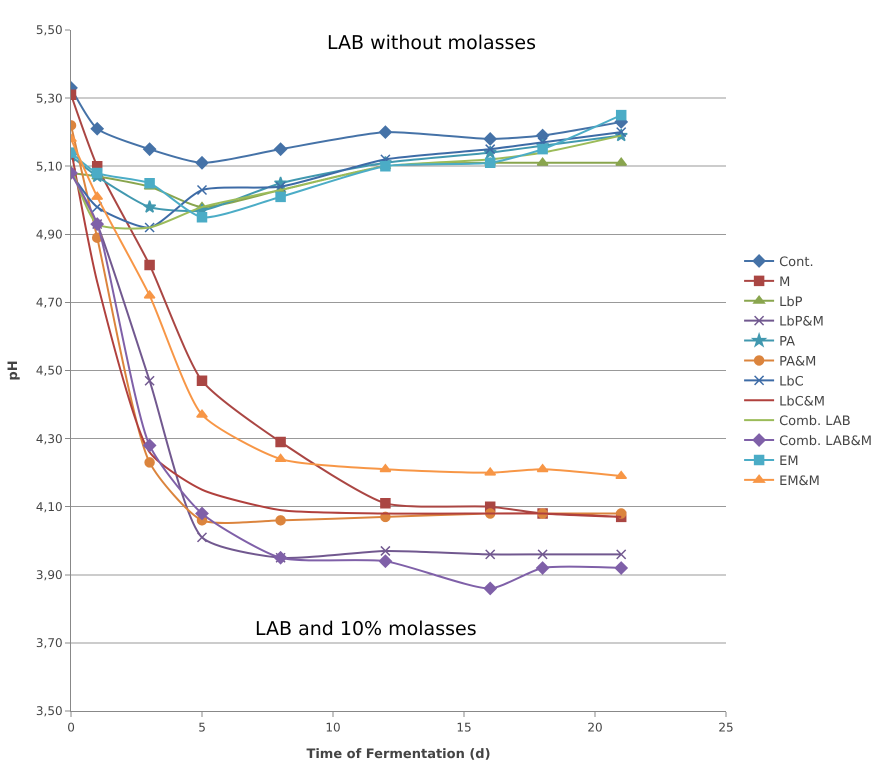 The height and width of the screenshot is (771, 889). Describe the element at coordinates (49, 166) in the screenshot. I see `y-tick-label: 5,10` at that location.